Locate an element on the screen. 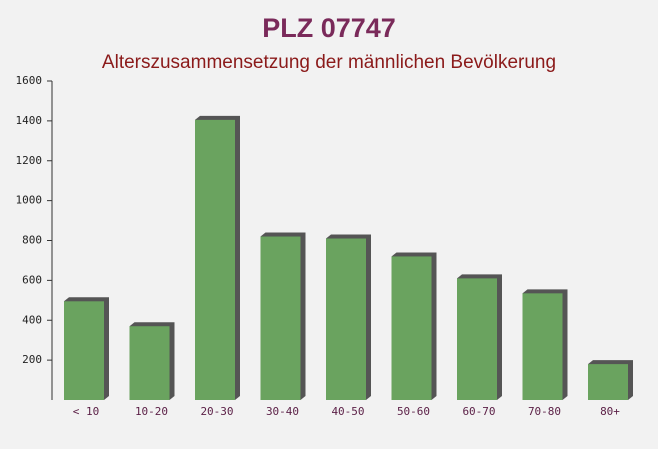 This screenshot has width=658, height=449. y-tick-label: 800 is located at coordinates (32, 240).